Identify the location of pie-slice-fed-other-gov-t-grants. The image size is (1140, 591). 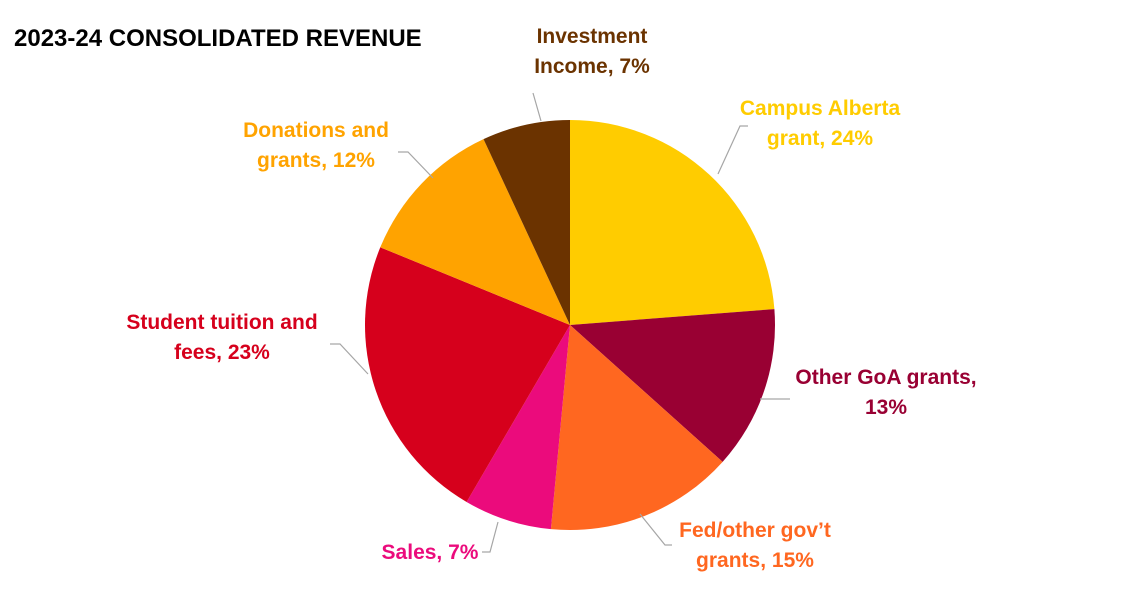
(636, 428).